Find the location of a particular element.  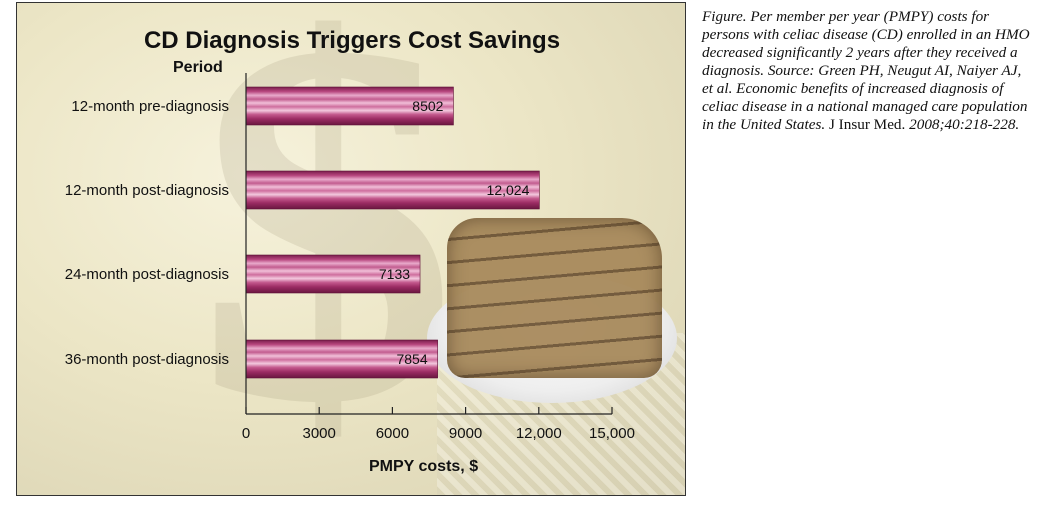

x-tick-label-0: 0 is located at coordinates (246, 433).